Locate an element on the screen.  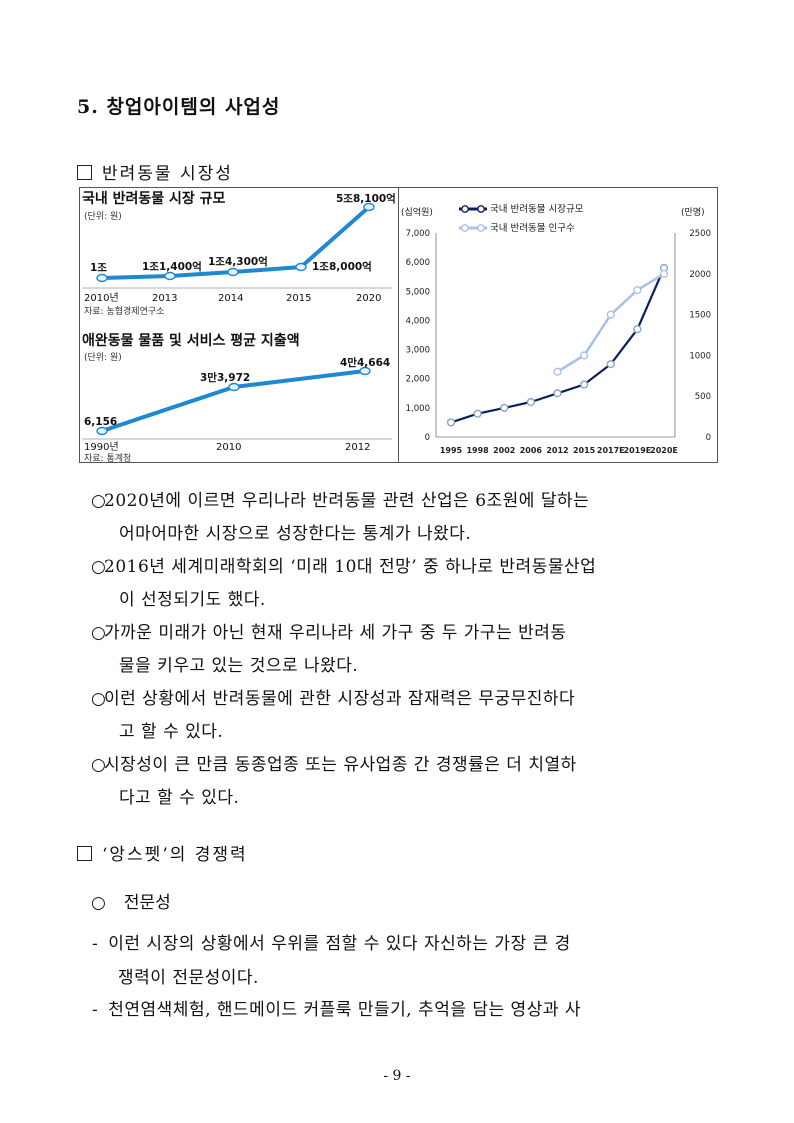
dash-first-line: 이런 시장의 상황에서 우위를 점할 수 있다 자신하는 가장 큰 경 is located at coordinates (339, 944).